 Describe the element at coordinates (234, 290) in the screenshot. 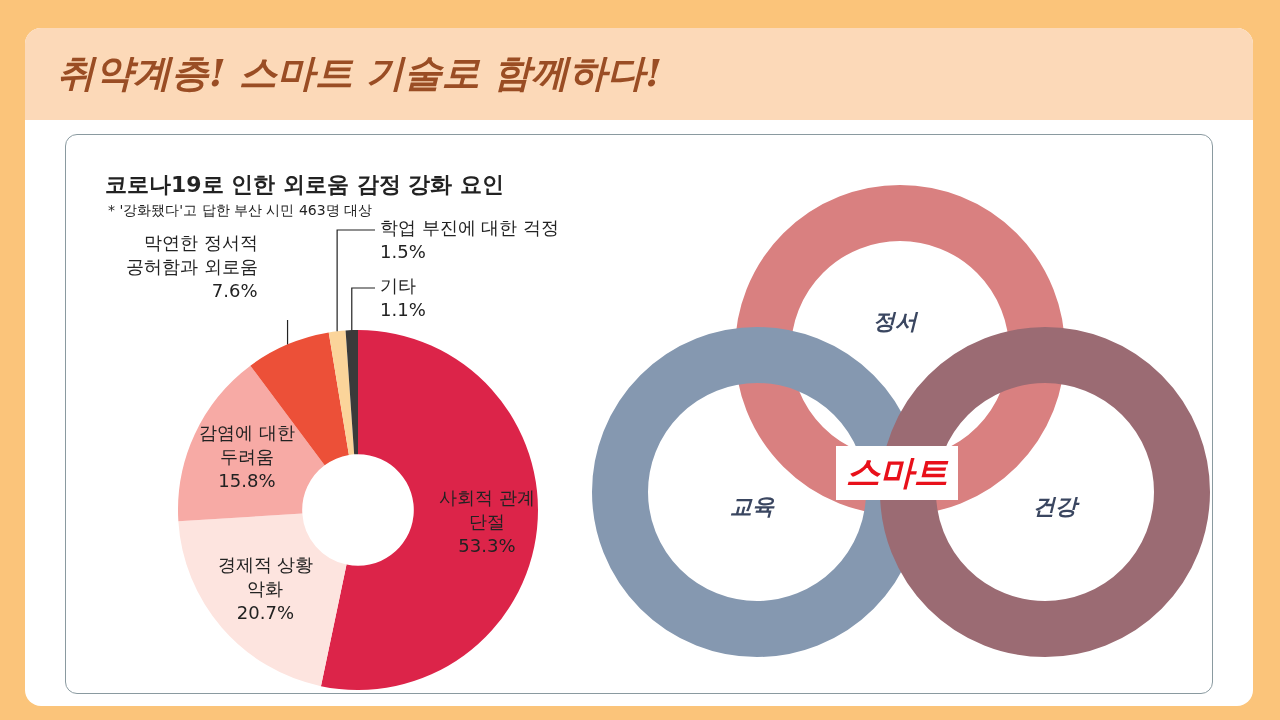

I see `data-label: 7.6%` at that location.